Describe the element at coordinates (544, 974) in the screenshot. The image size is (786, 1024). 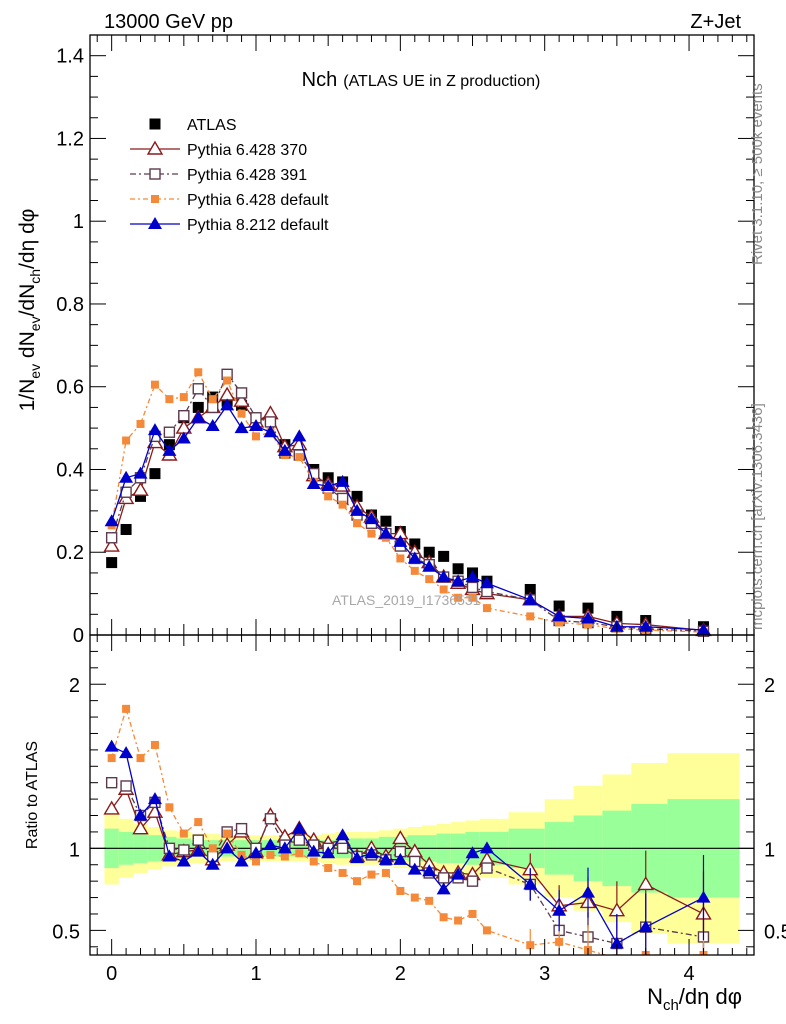
I see `x-tick-label: 3` at that location.